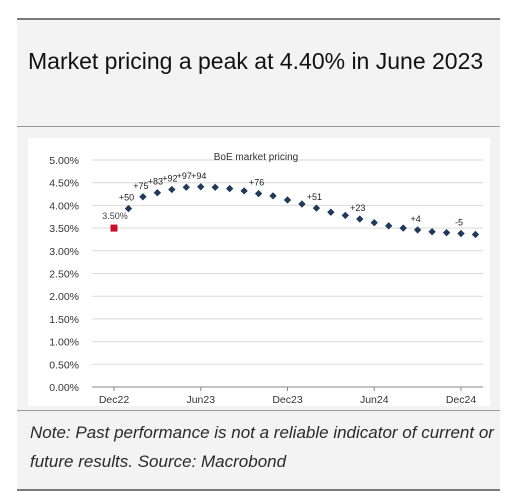  Describe the element at coordinates (258, 490) in the screenshot. I see `bottom-rule` at that location.